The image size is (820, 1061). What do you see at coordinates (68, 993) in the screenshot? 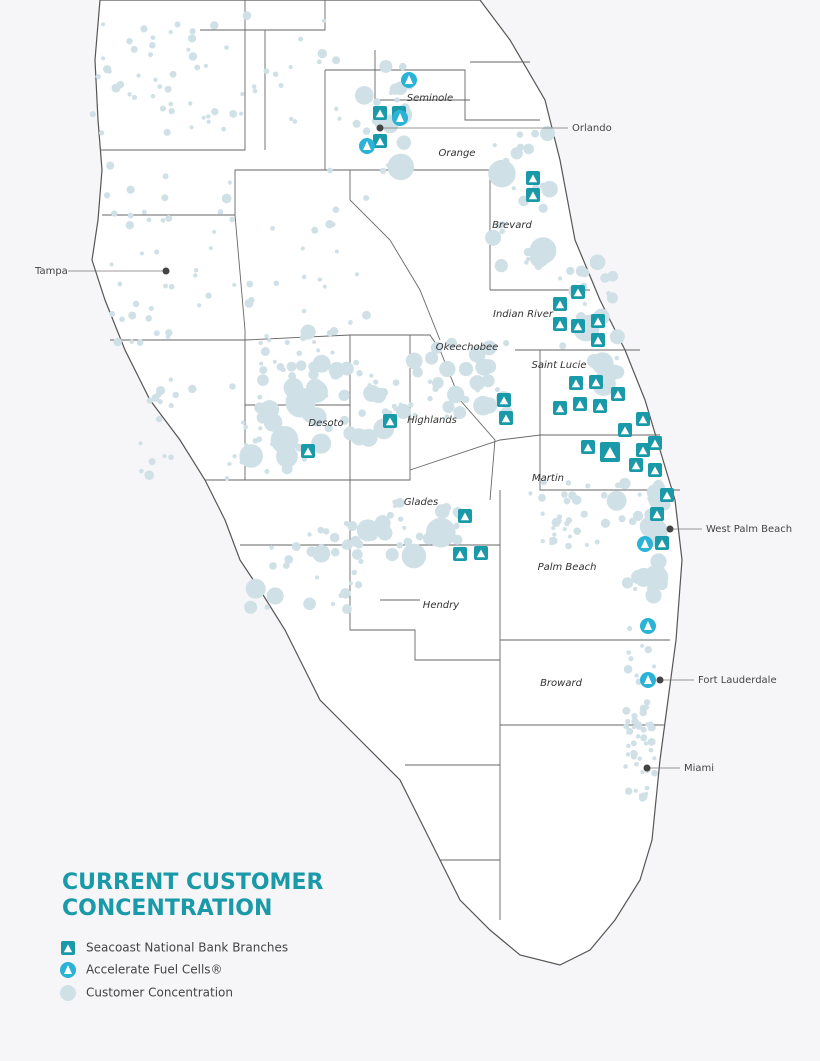
I see `legend-dot` at bounding box center [68, 993].